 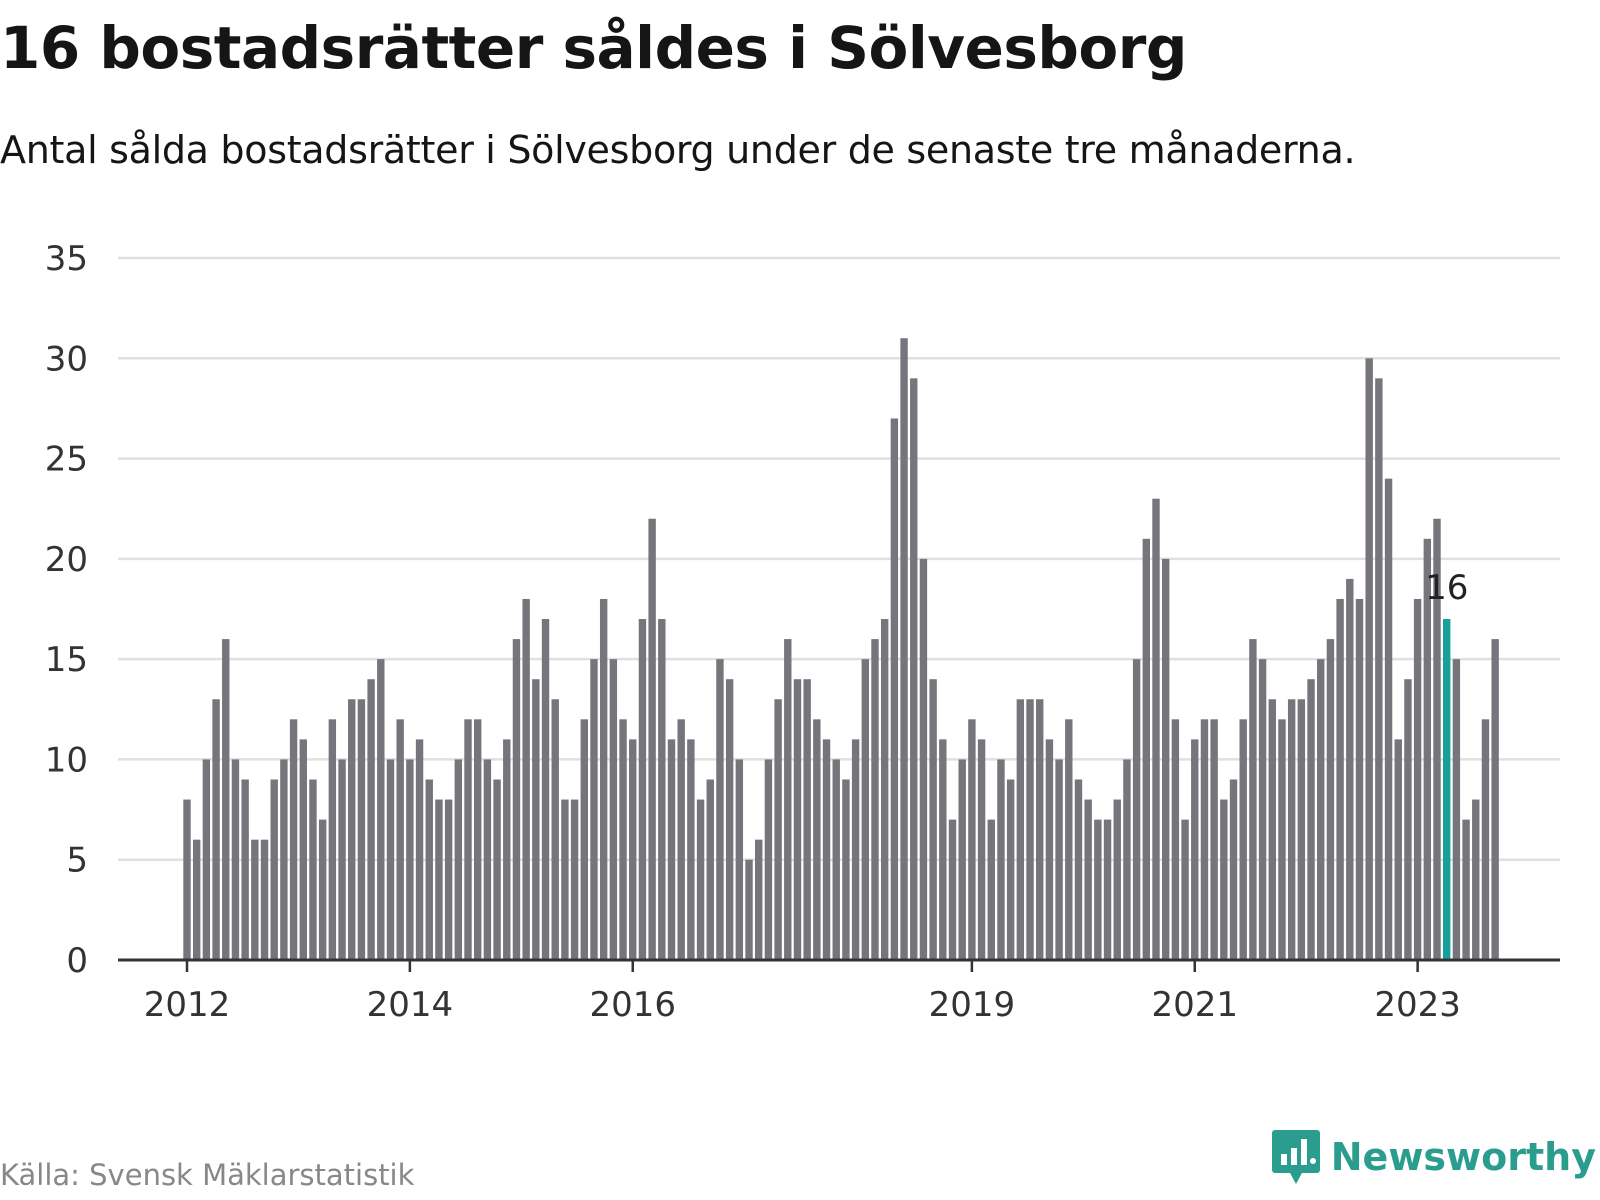 What do you see at coordinates (1463, 1157) in the screenshot?
I see `brand-name: Newsworthy` at bounding box center [1463, 1157].